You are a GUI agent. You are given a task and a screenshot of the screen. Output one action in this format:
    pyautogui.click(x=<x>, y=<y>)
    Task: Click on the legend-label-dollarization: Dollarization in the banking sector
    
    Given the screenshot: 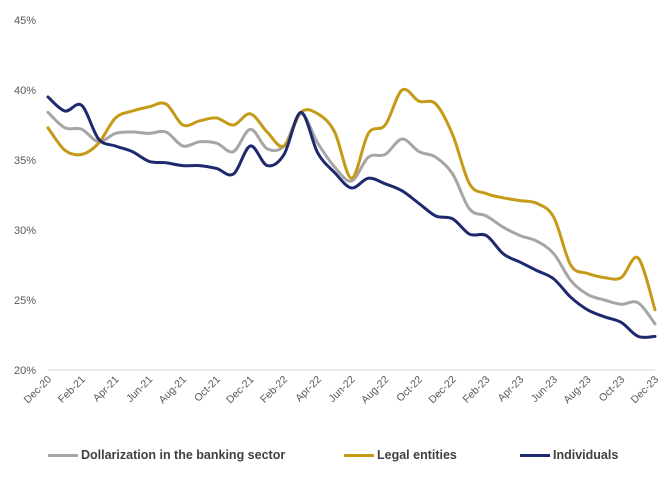 What is the action you would take?
    pyautogui.click(x=183, y=455)
    